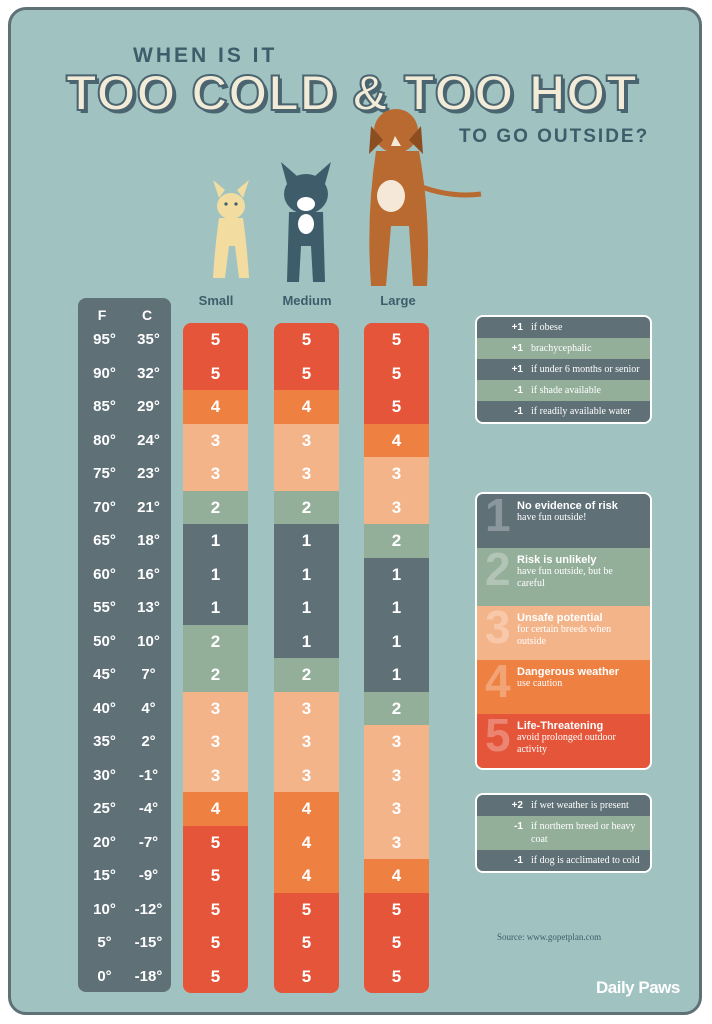  Describe the element at coordinates (104, 607) in the screenshot. I see `temp-fahrenheit: 55°` at that location.